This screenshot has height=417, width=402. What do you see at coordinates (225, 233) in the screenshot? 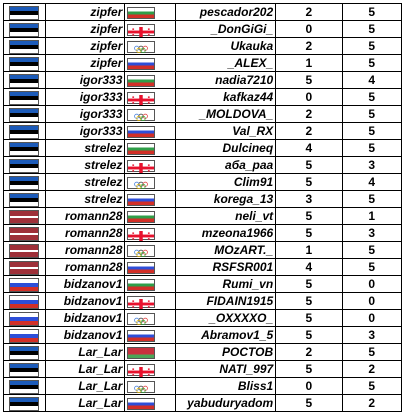
I see `player2-name: mzeona1966` at bounding box center [225, 233].